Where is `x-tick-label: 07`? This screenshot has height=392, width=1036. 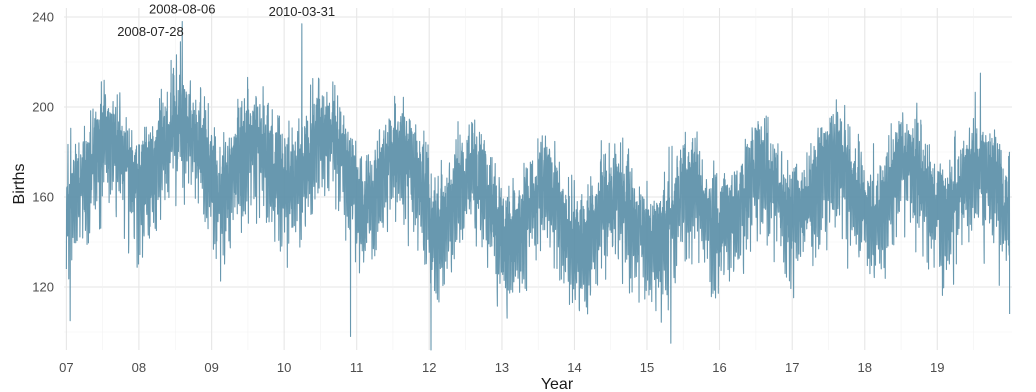 x-tick-label: 07 is located at coordinates (66, 367).